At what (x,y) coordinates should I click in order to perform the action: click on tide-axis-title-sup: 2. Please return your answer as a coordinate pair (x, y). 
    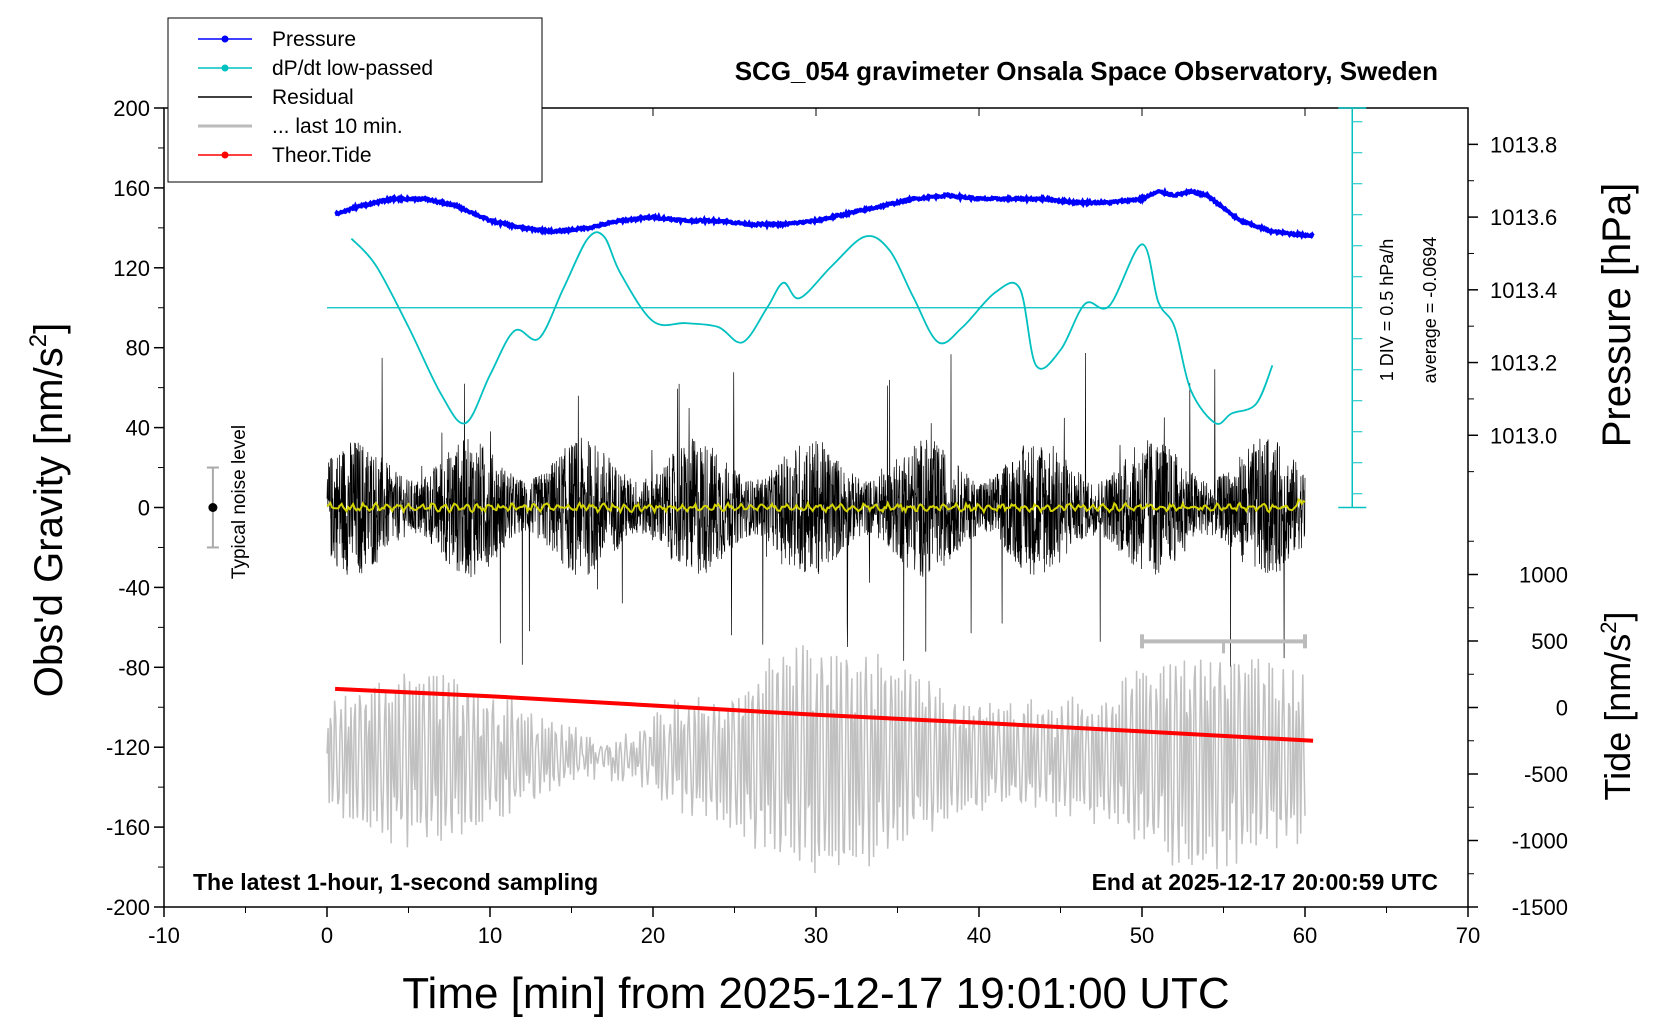
    Looking at the image, I should click on (1608, 628).